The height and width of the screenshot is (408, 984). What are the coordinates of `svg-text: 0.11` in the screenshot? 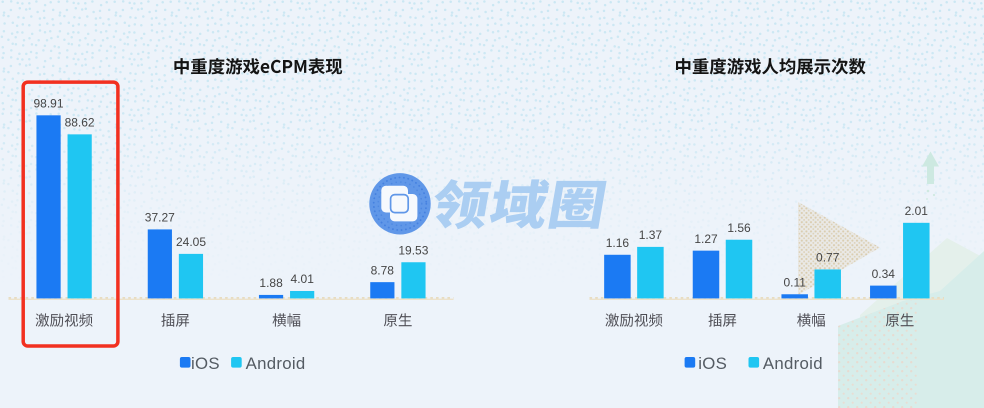 It's located at (794, 283).